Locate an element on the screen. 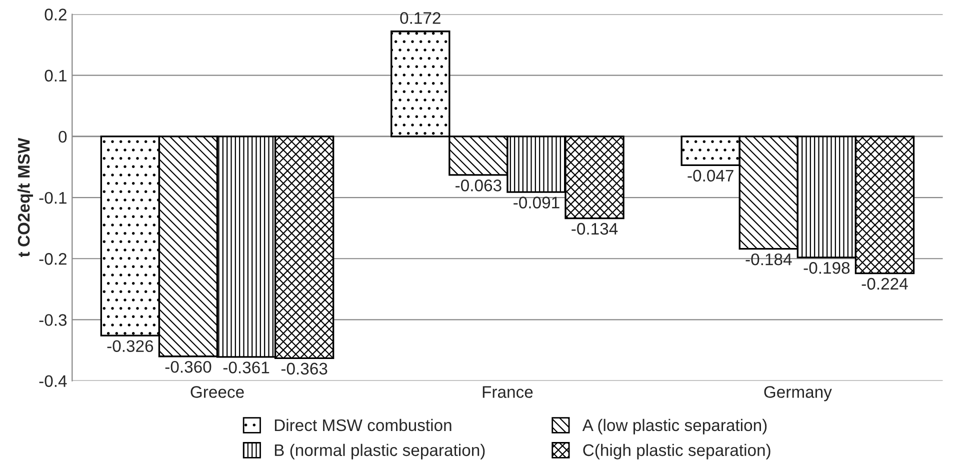 This screenshot has width=962, height=476. legend-label: Direct MSW combustion is located at coordinates (363, 425).